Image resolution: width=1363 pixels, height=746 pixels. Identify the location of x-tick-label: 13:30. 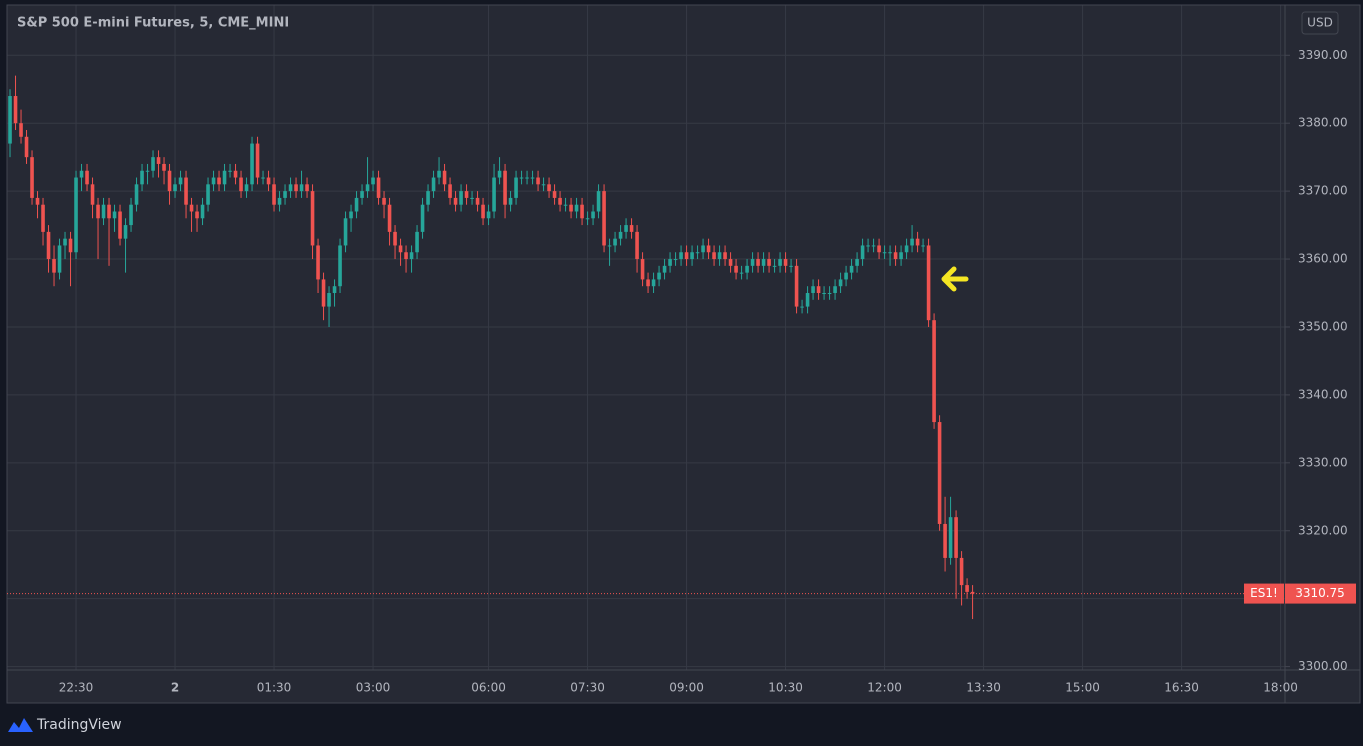
(983, 688).